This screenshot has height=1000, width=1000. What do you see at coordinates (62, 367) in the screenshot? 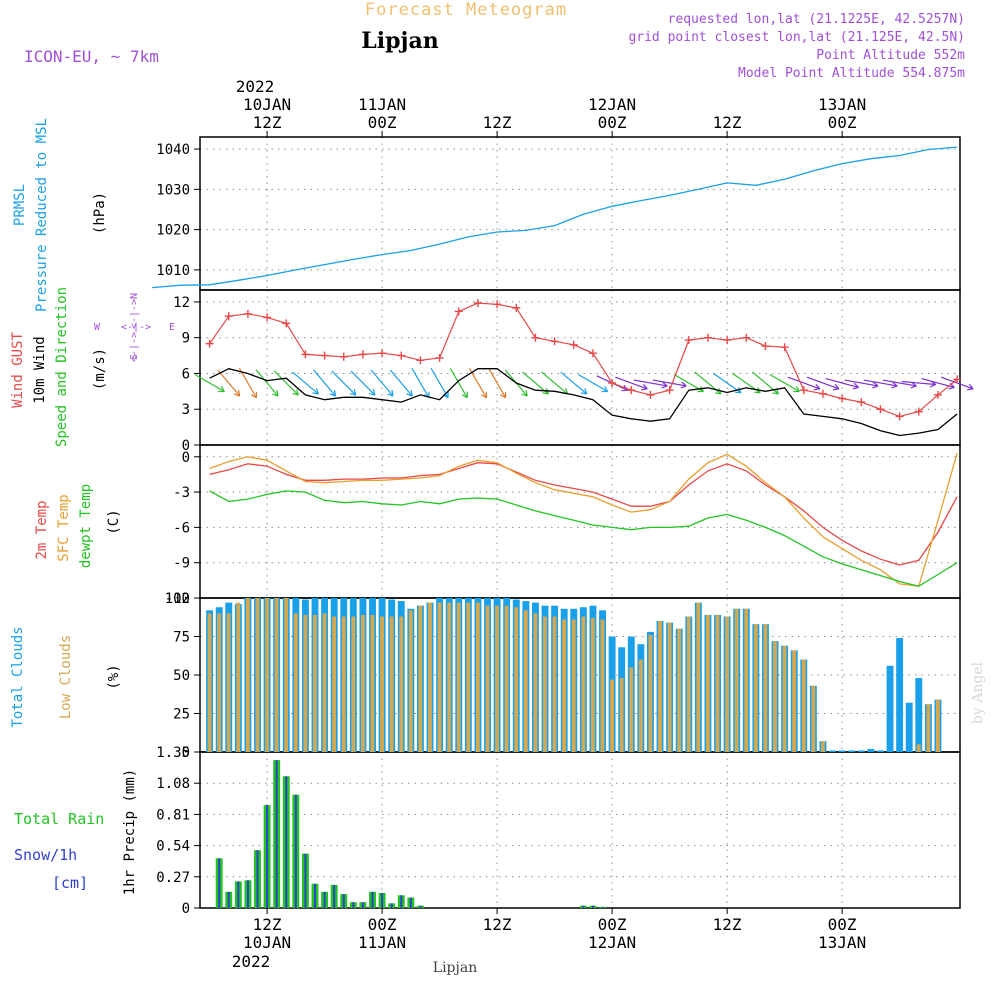
I see `wind-speed-dir-label: Speed and Direction` at bounding box center [62, 367].